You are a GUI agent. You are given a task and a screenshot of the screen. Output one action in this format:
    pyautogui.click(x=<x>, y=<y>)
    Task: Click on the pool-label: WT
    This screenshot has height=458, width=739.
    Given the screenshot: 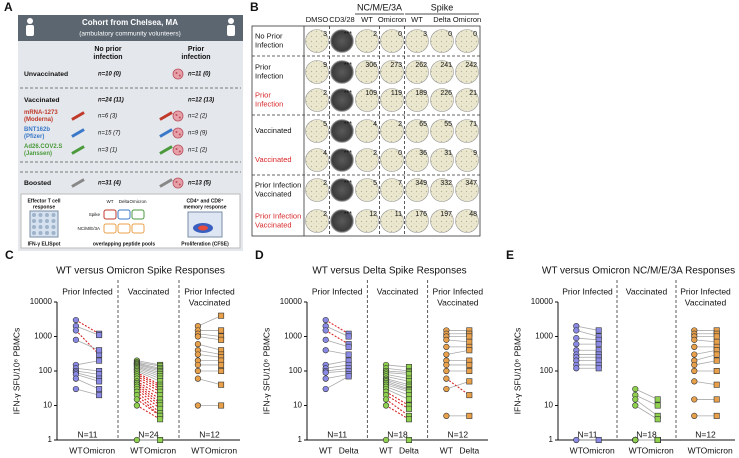 What is the action you would take?
    pyautogui.click(x=110, y=201)
    